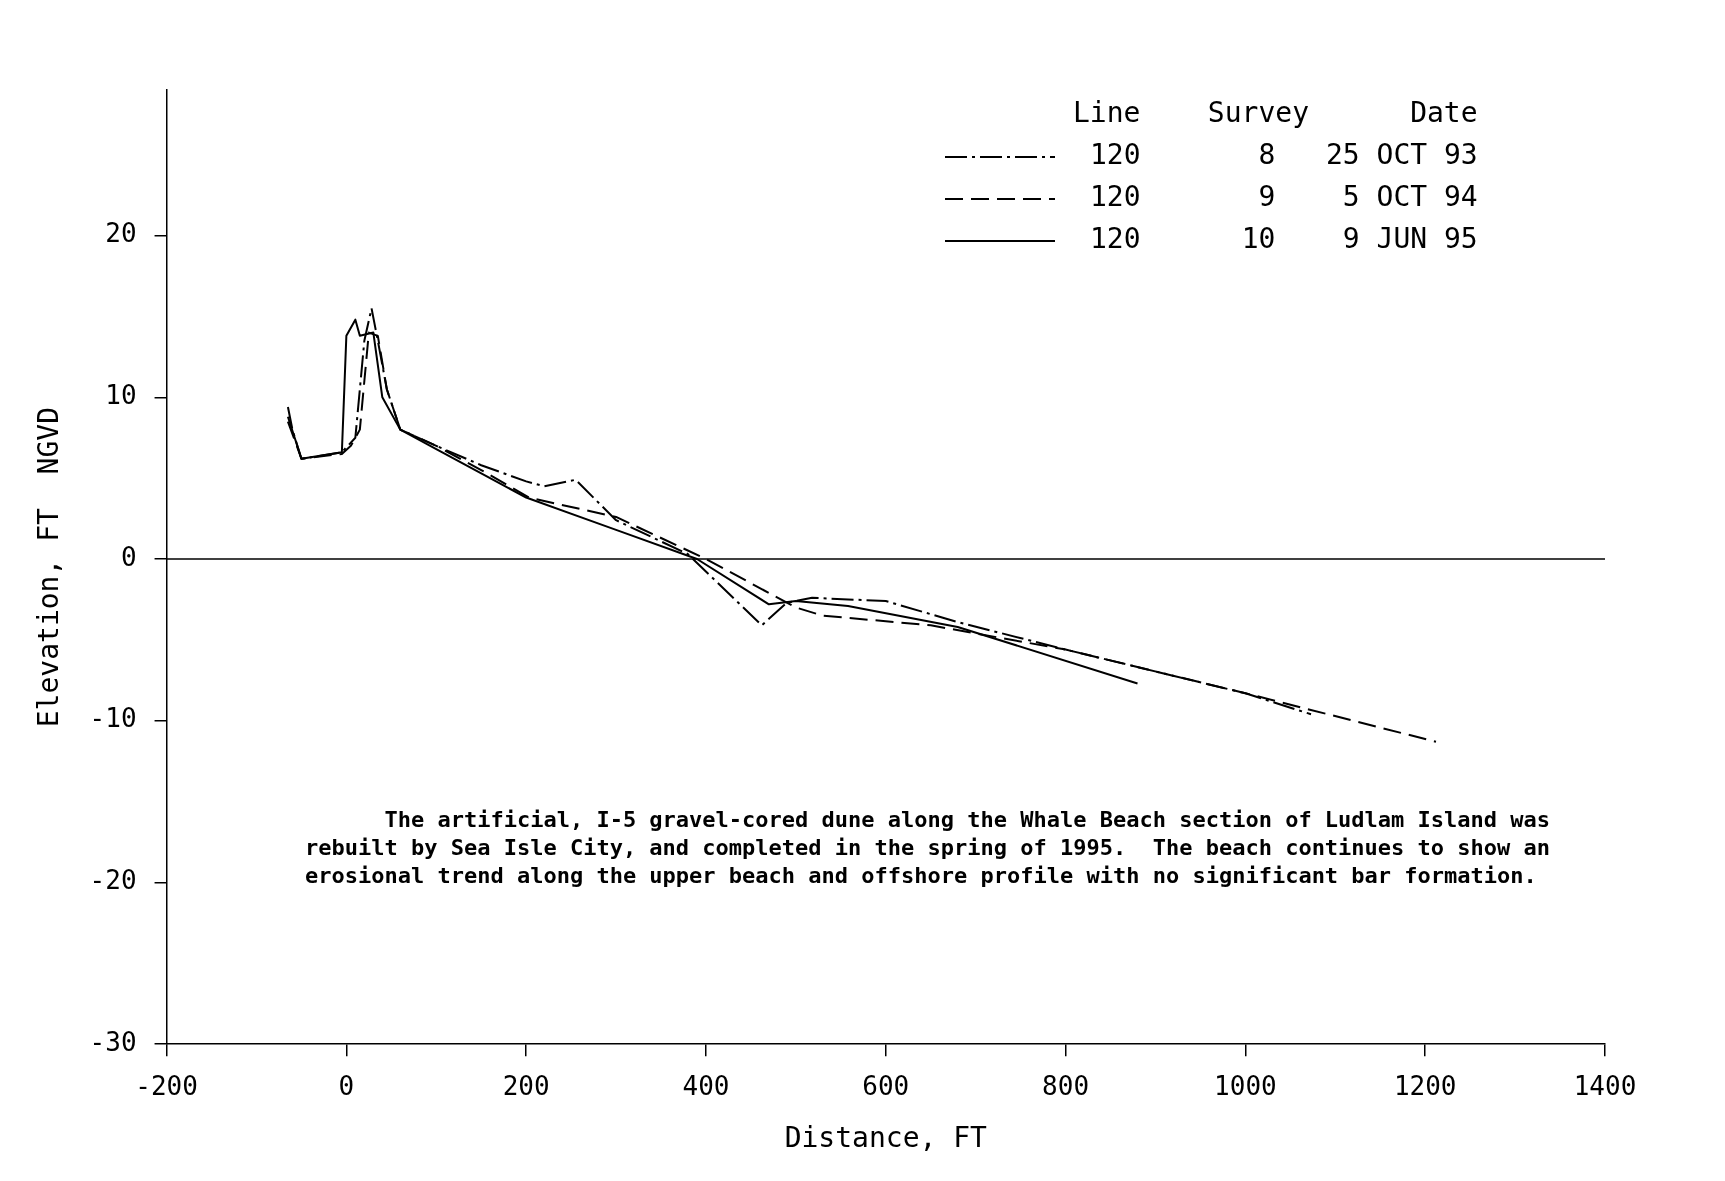  Describe the element at coordinates (1245, 1085) in the screenshot. I see `x-tick-label: 1000` at that location.